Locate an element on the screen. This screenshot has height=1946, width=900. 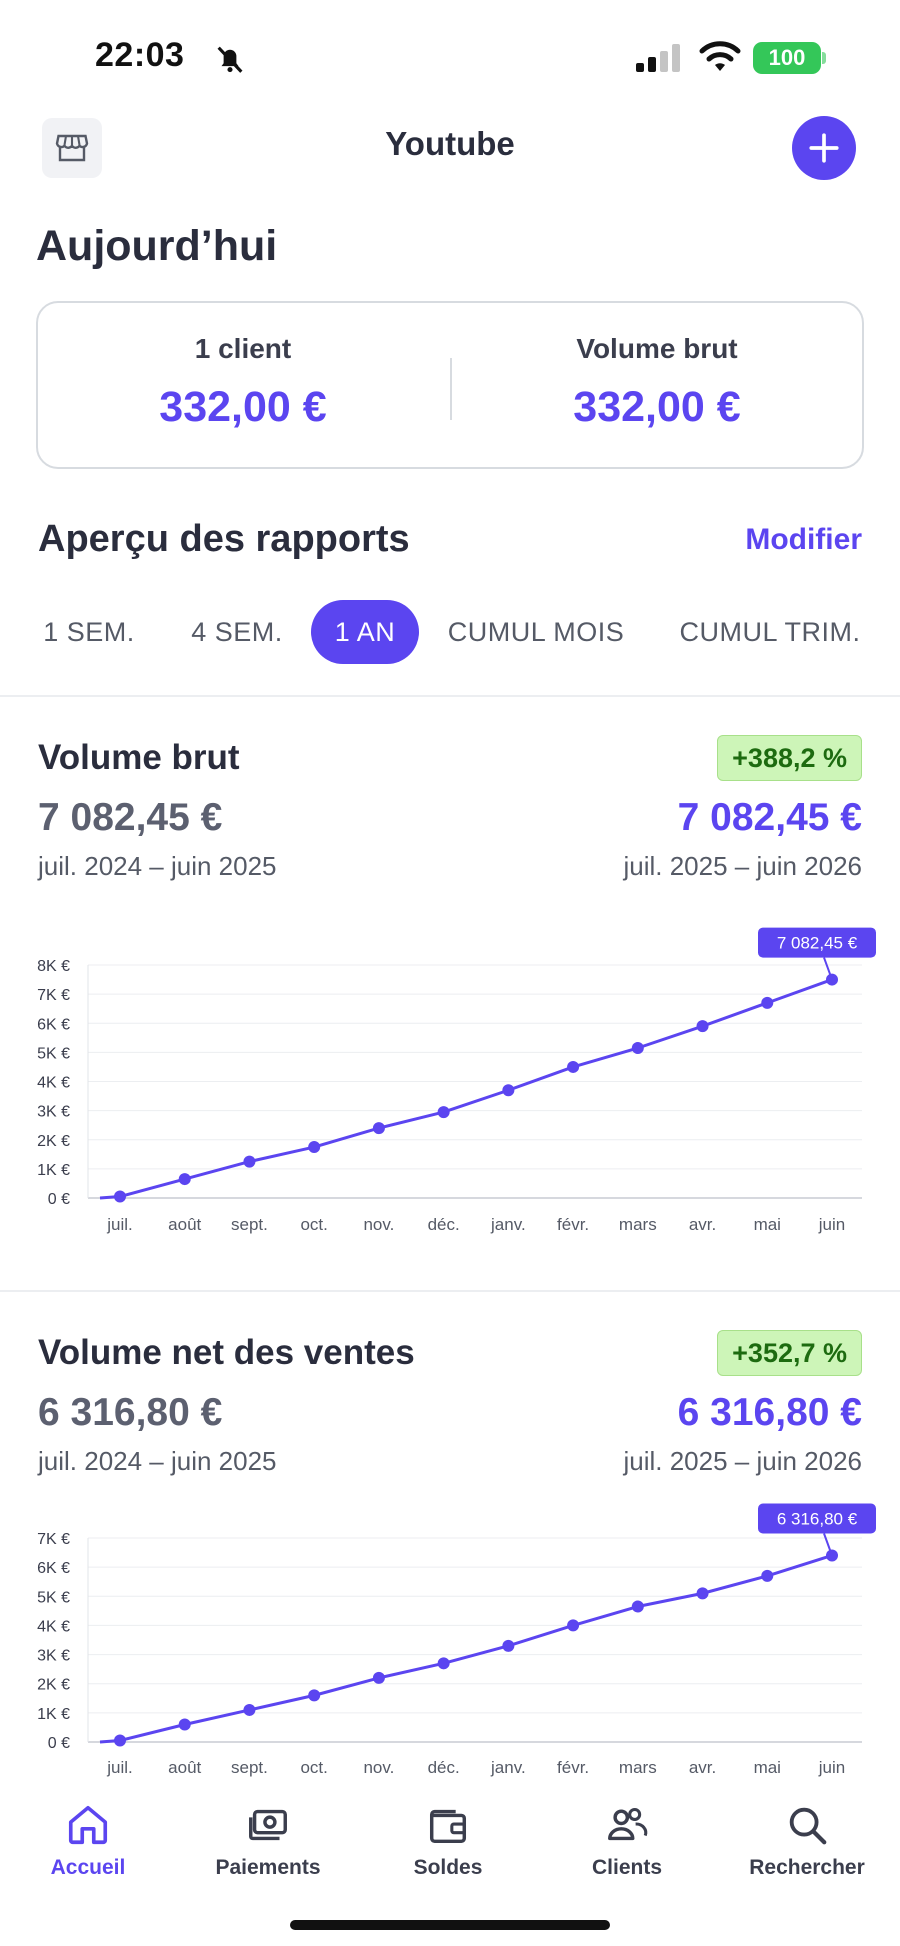
battery-nub is located at coordinates (824, 58).